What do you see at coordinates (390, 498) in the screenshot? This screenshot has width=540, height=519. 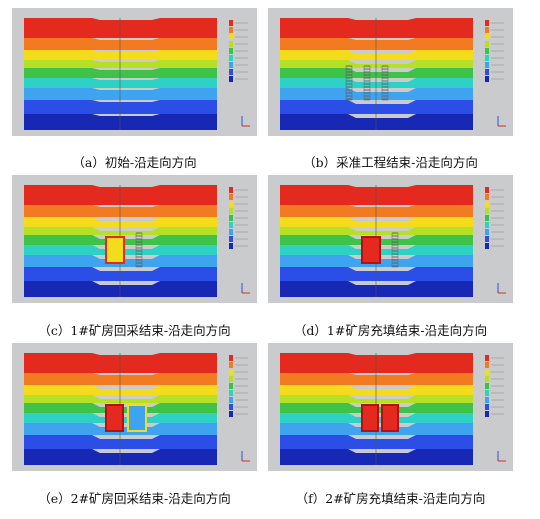 I see `caption: （f）2#矿房充填结束-沿走向方向` at bounding box center [390, 498].